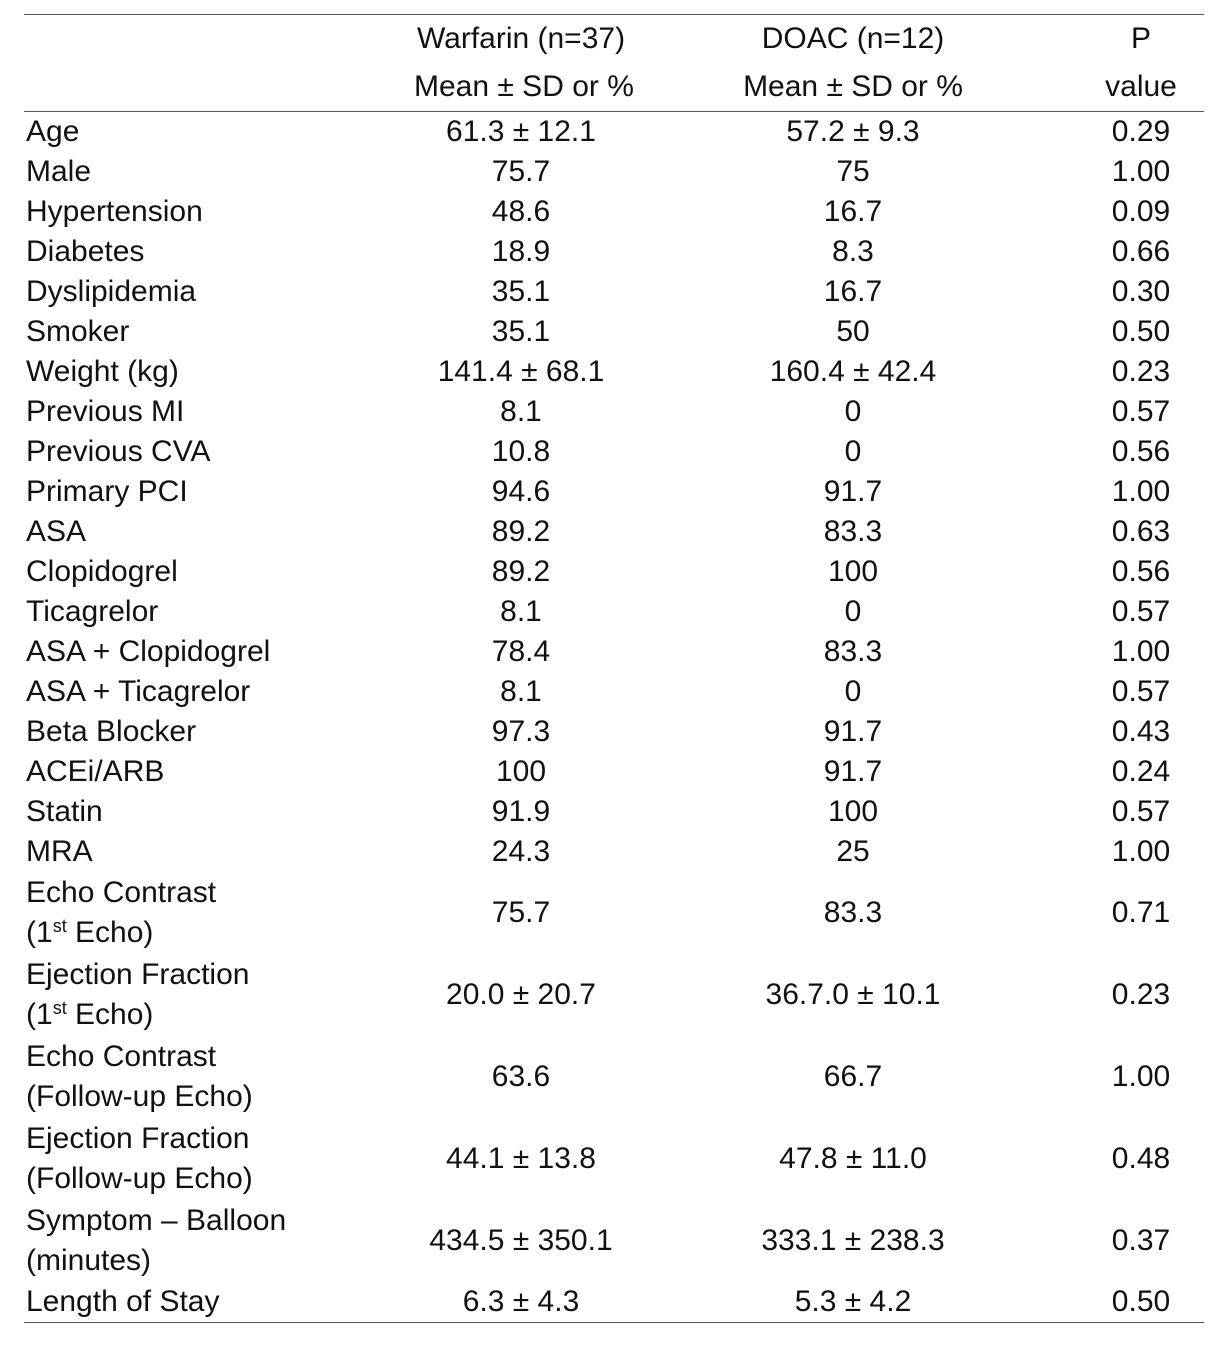 The image size is (1230, 1350). I want to click on row-label: Age, so click(219, 132).